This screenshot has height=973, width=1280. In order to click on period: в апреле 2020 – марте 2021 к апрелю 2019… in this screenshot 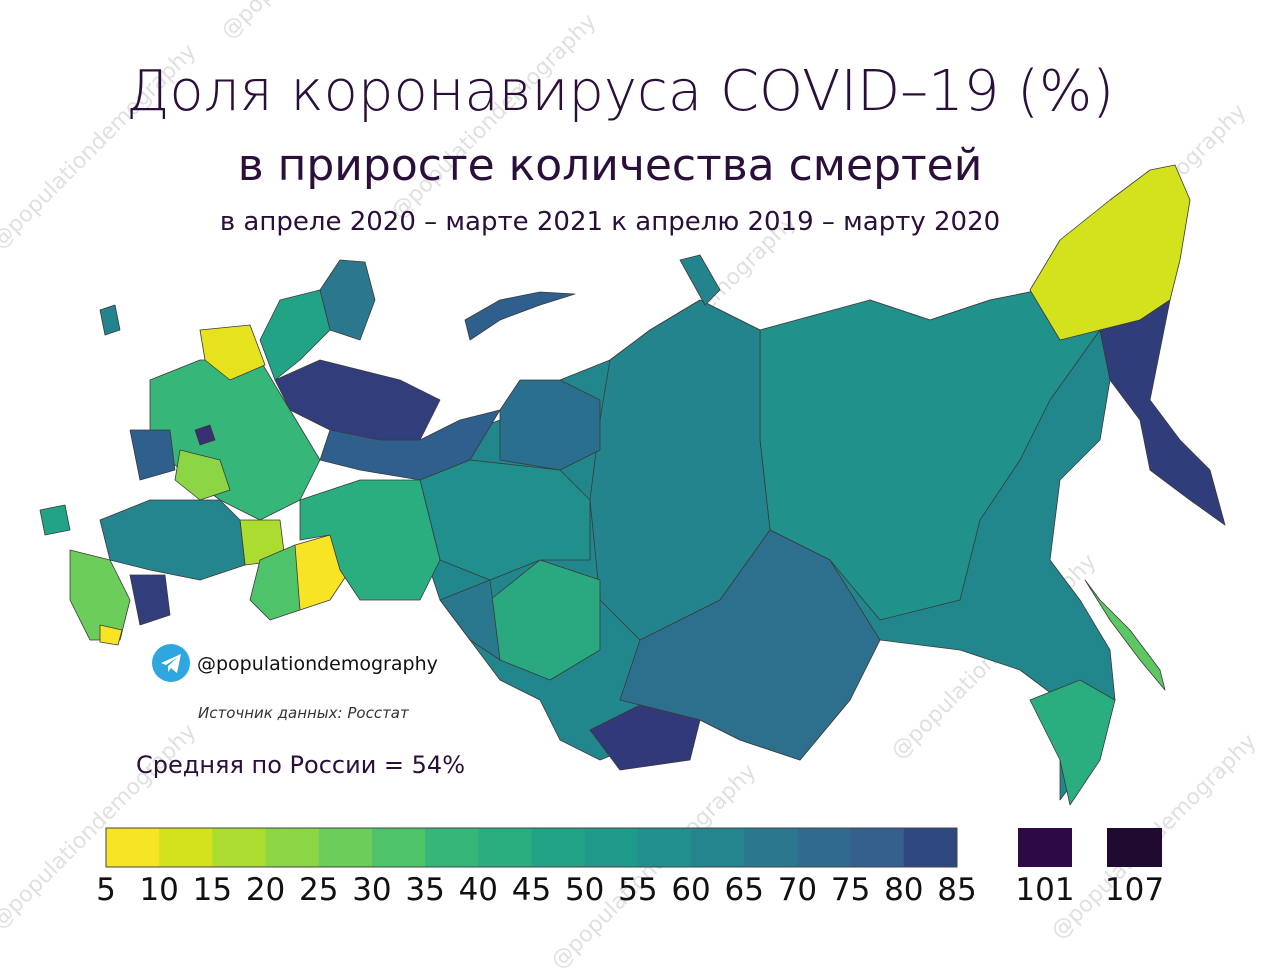, I will do `click(610, 222)`.